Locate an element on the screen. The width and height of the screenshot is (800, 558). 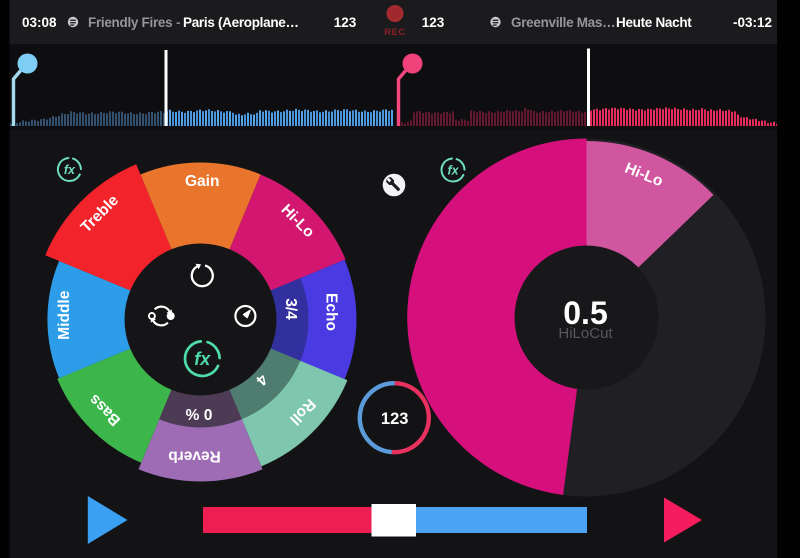
svg-text: 0 % is located at coordinates (198, 413).